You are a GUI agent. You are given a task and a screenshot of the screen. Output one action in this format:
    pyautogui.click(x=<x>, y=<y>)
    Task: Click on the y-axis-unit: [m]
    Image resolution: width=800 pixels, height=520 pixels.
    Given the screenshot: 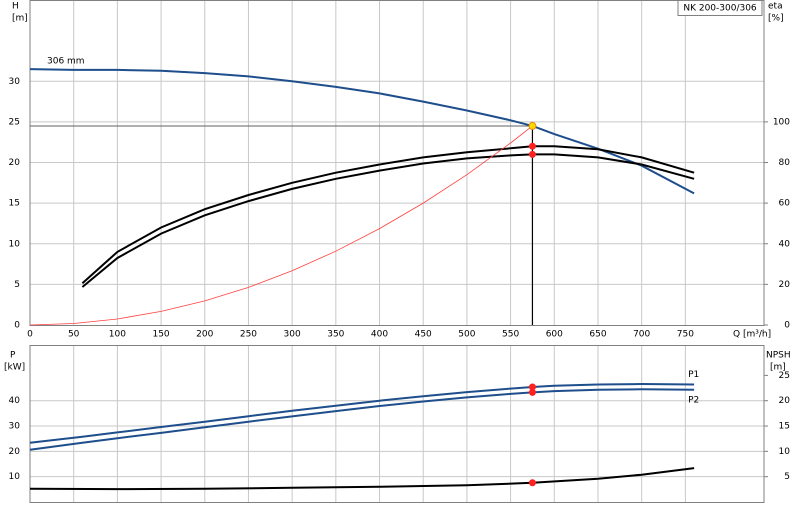 What is the action you would take?
    pyautogui.click(x=20, y=19)
    